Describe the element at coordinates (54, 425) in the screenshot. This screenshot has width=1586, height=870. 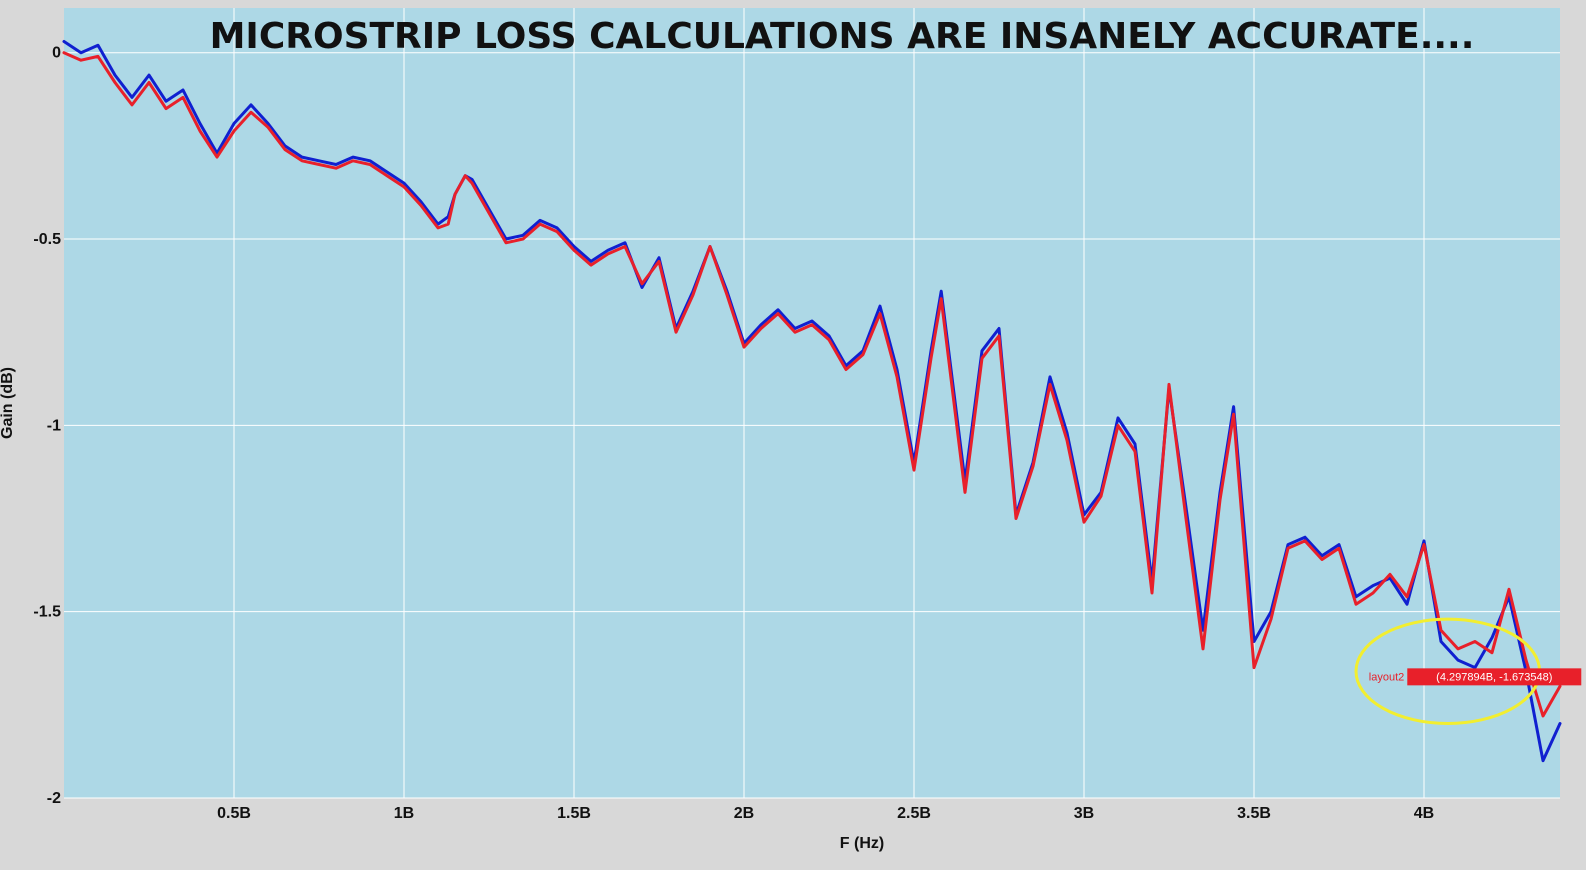
I see `y-tick-label: -1` at that location.